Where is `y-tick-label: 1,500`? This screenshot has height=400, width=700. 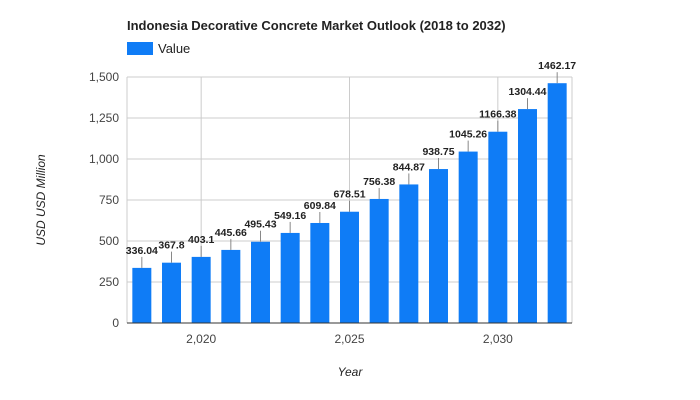 y-tick-label: 1,500 is located at coordinates (104, 77).